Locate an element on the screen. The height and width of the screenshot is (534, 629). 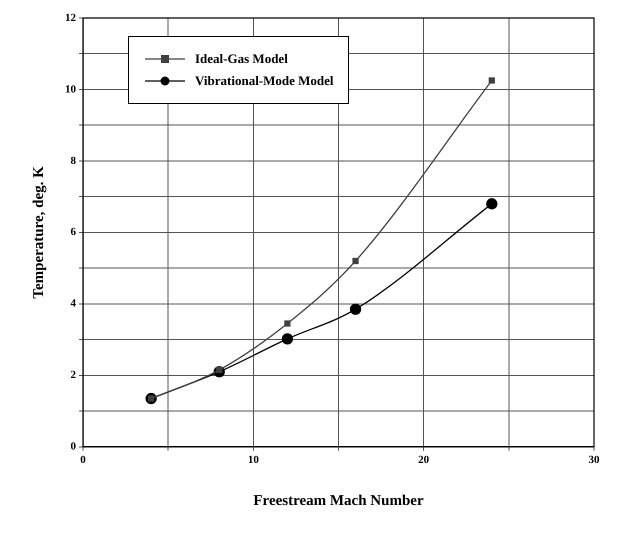
x-tick-label: 30 is located at coordinates (594, 460).